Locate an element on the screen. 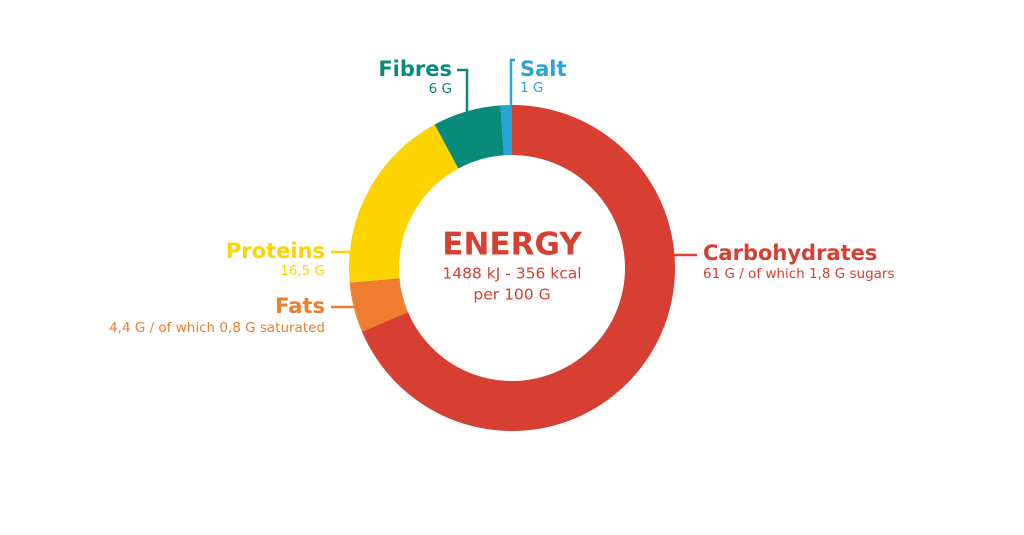  label-value: 61 G / of which 1,8 G sugars is located at coordinates (799, 274).